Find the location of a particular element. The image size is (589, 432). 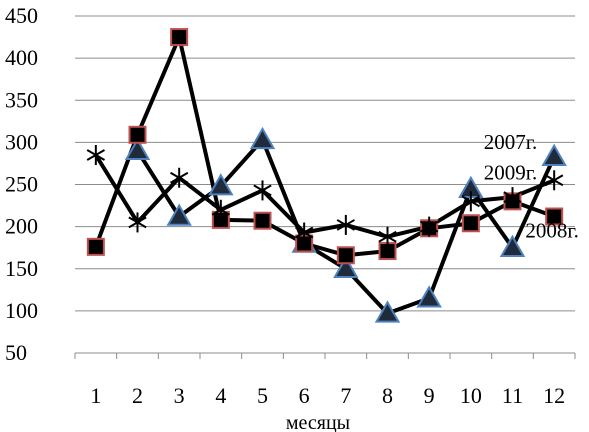

series-annotation-label: 2008г. is located at coordinates (552, 231).